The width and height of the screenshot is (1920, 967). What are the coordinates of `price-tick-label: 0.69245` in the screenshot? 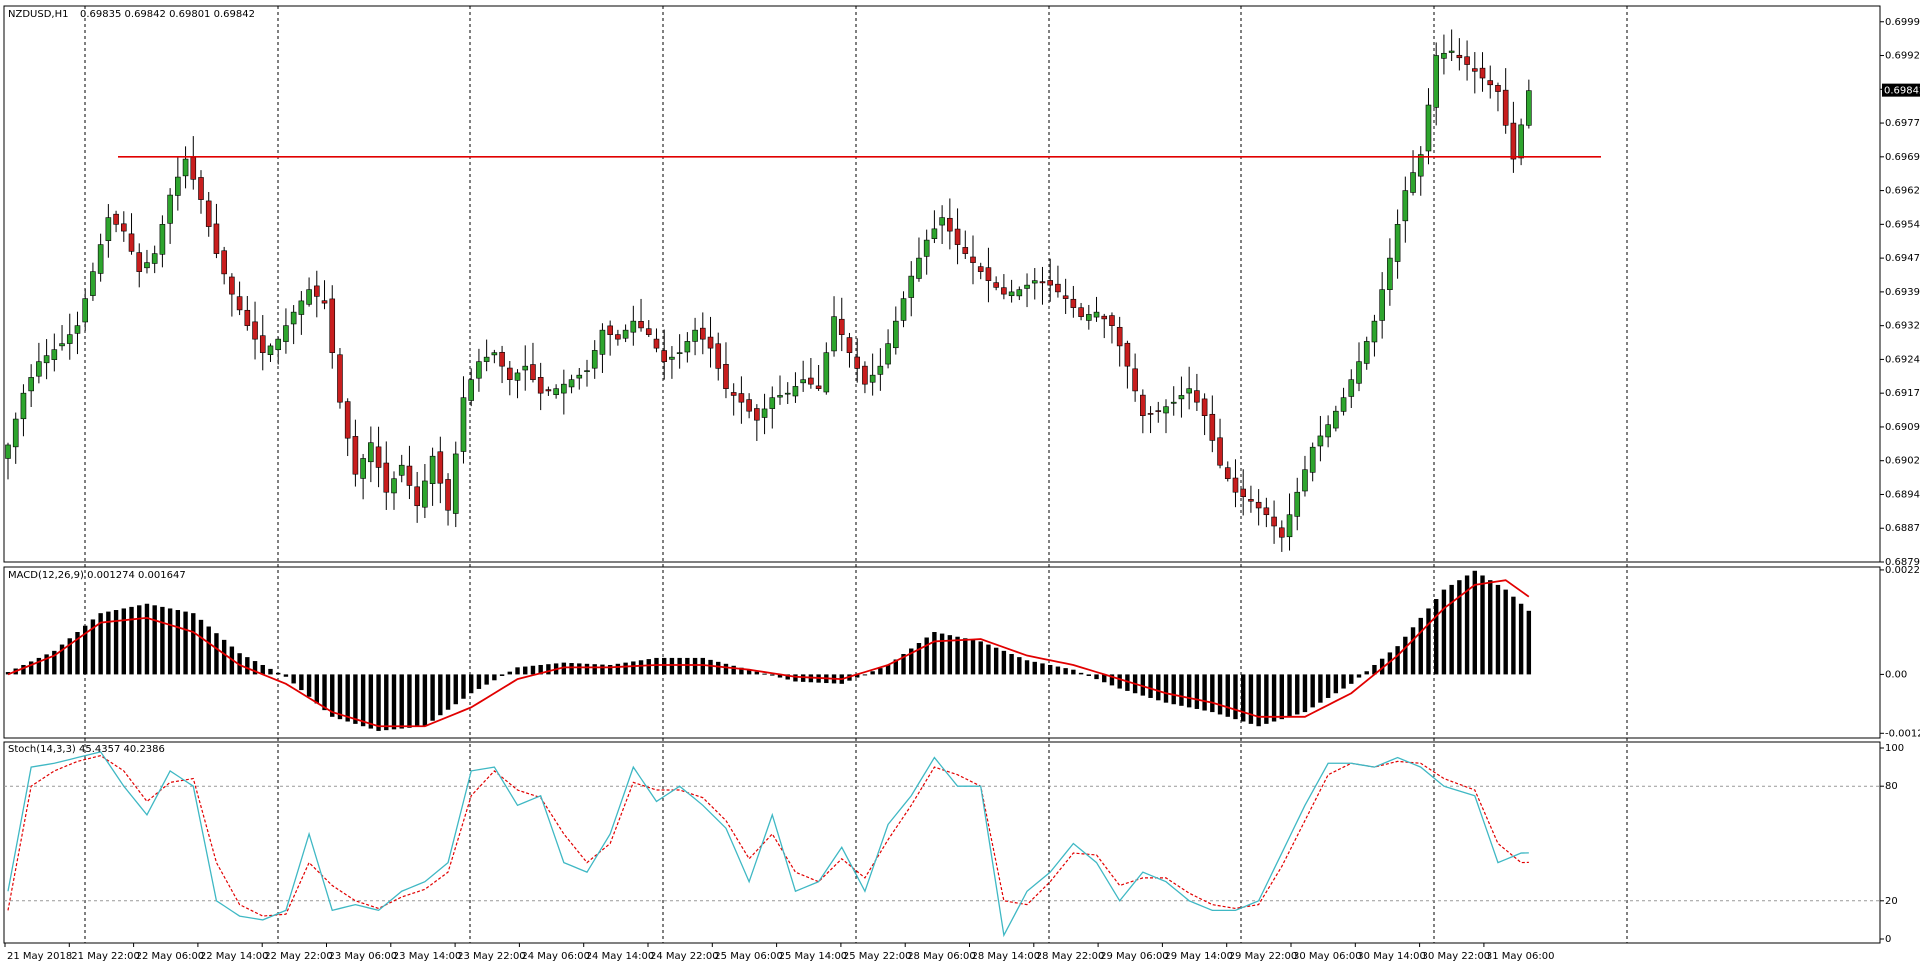 It's located at (1902, 359).